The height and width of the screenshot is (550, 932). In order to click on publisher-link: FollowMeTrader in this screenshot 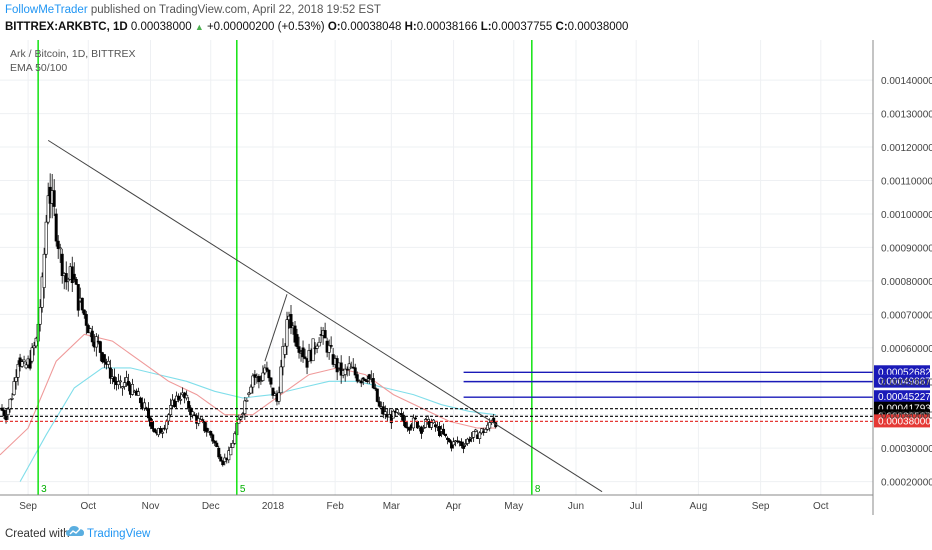, I will do `click(46, 10)`.